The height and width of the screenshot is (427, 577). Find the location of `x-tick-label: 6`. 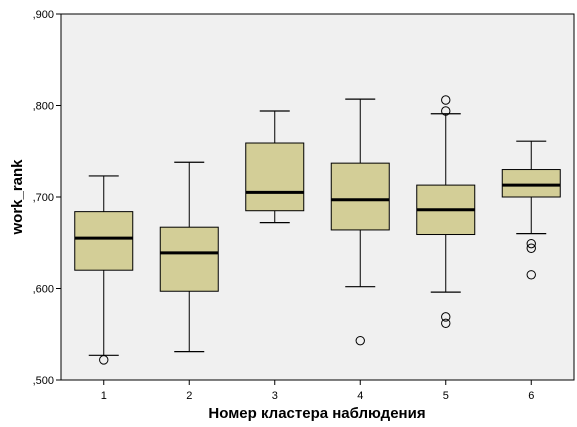

x-tick-label: 6 is located at coordinates (531, 396).